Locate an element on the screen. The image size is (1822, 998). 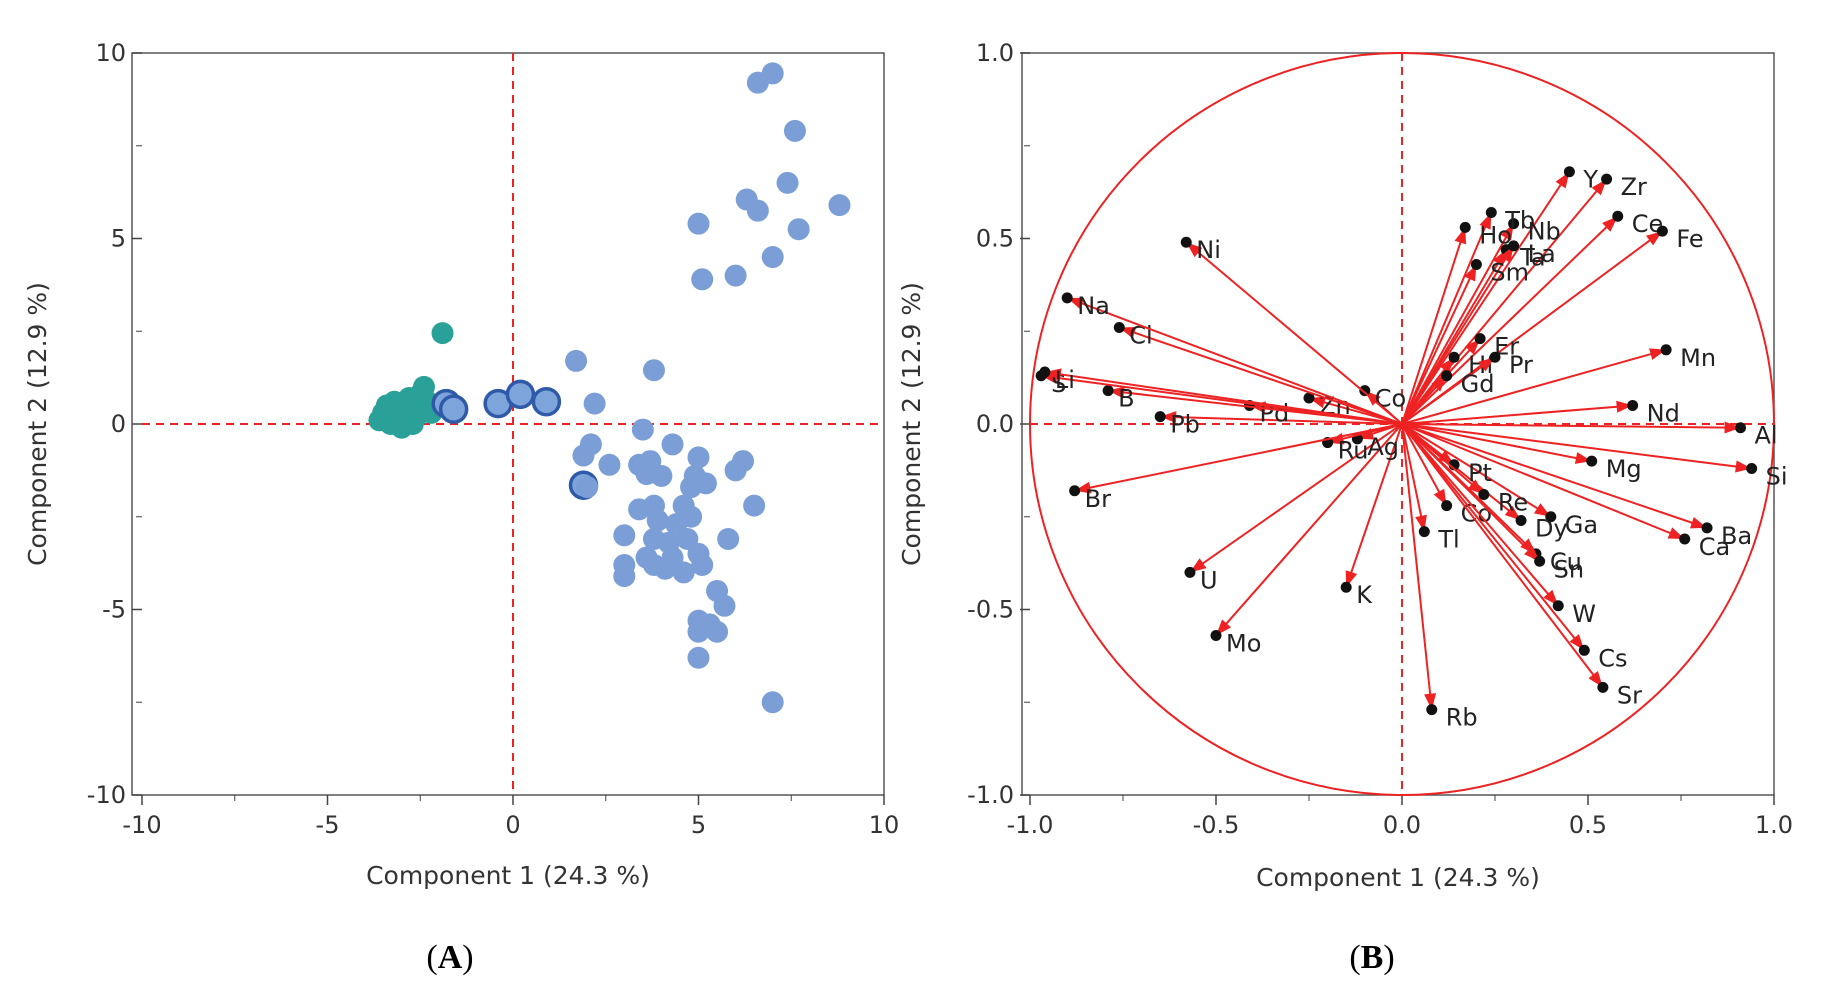
vector-label-ga: Ga is located at coordinates (1581, 525).